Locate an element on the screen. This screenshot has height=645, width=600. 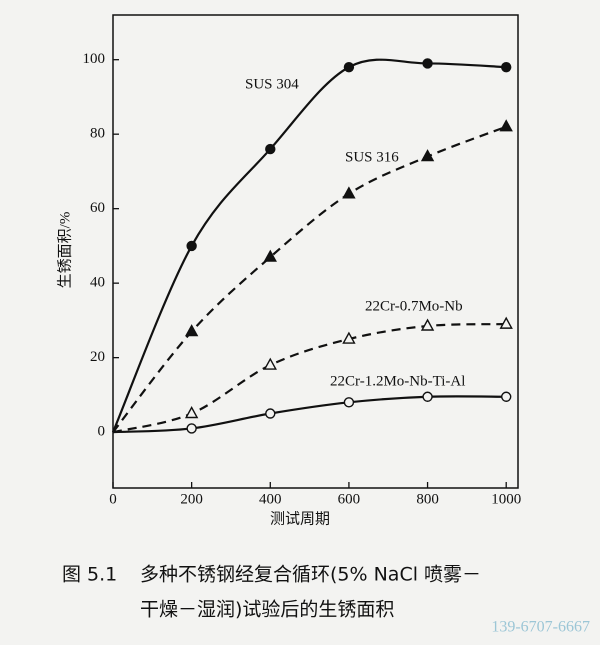
caption-line: 干燥－湿润)试验后的生锈面积 is located at coordinates (267, 610).